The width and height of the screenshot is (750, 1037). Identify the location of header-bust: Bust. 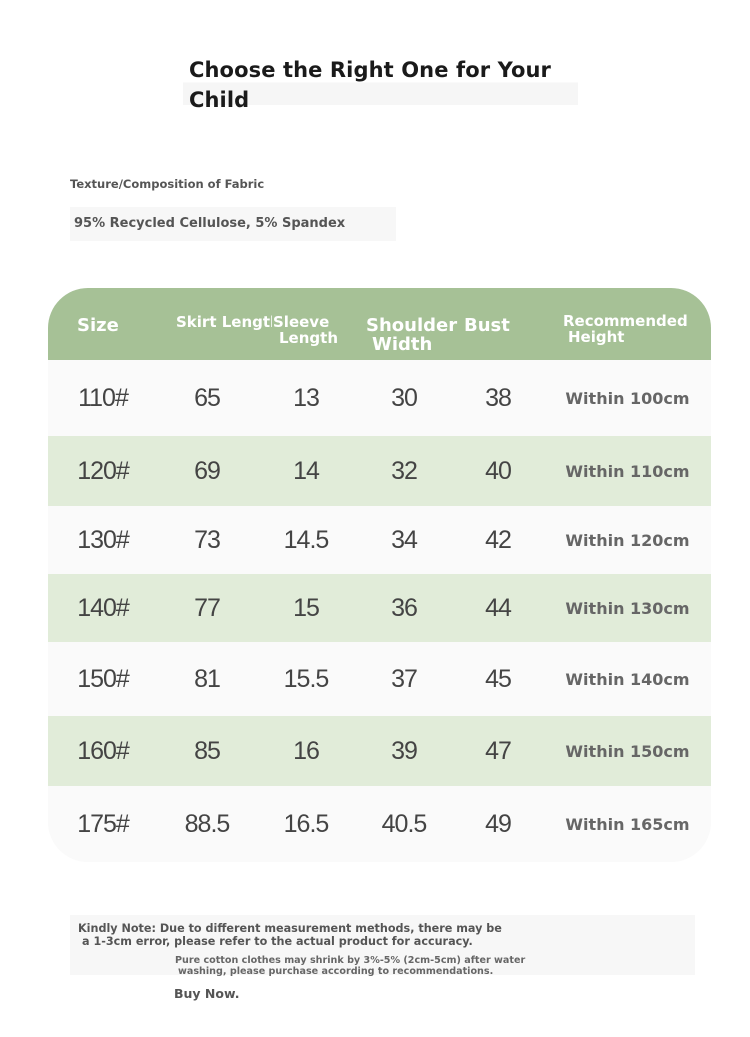
(486, 325).